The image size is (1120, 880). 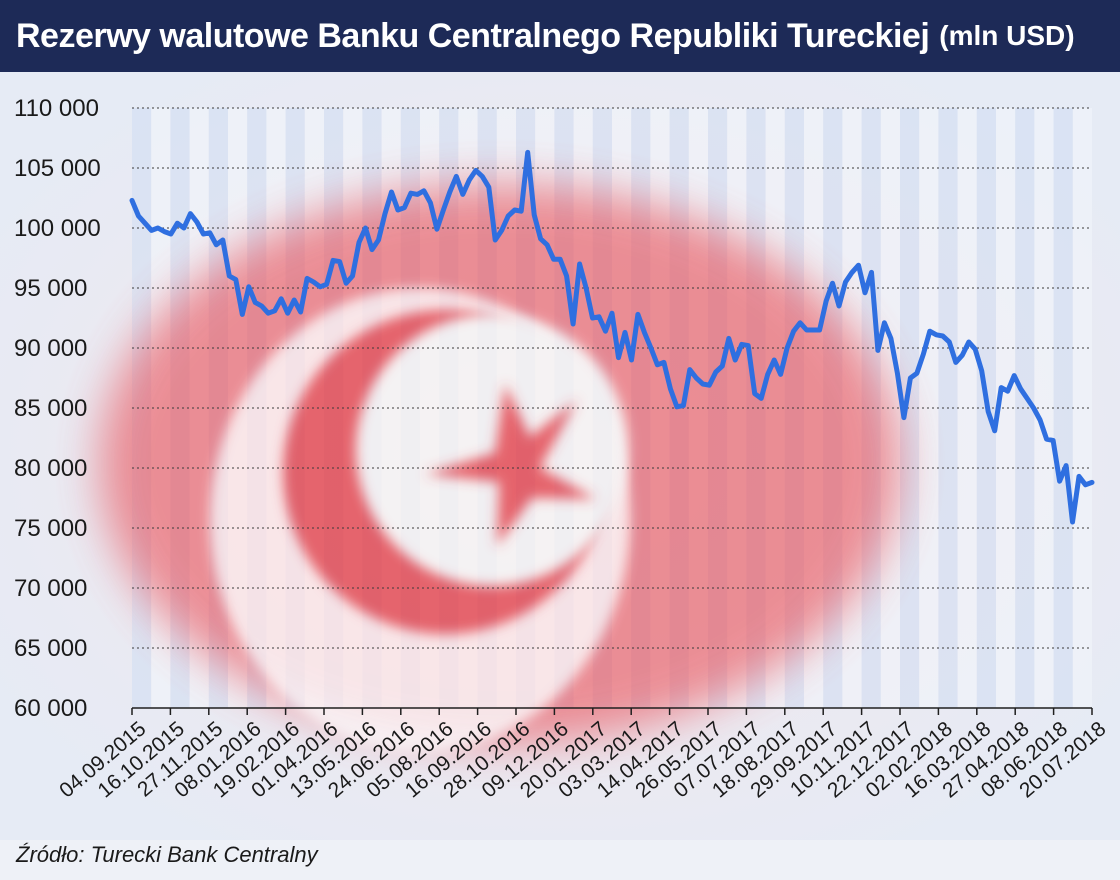 What do you see at coordinates (50, 288) in the screenshot?
I see `y-tick-label: 95 000` at bounding box center [50, 288].